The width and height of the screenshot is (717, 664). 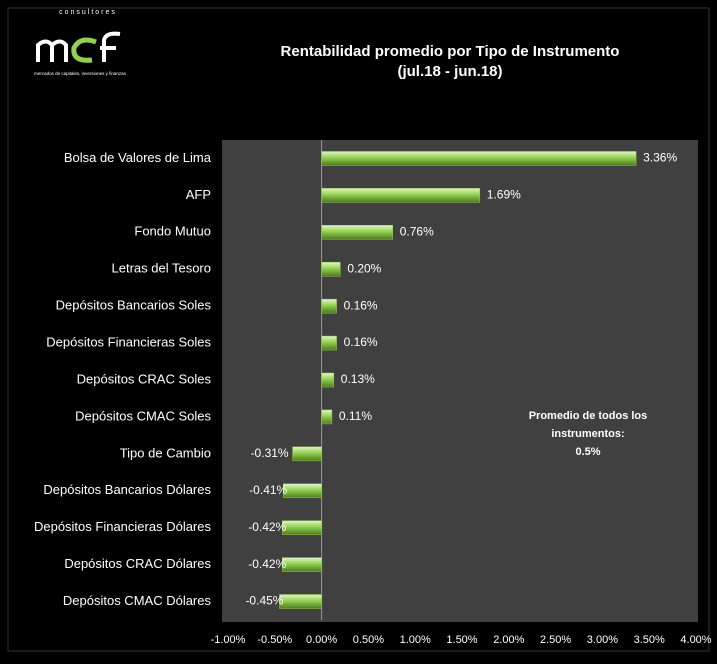 I want to click on annotation: 0.5%, so click(x=587, y=452).